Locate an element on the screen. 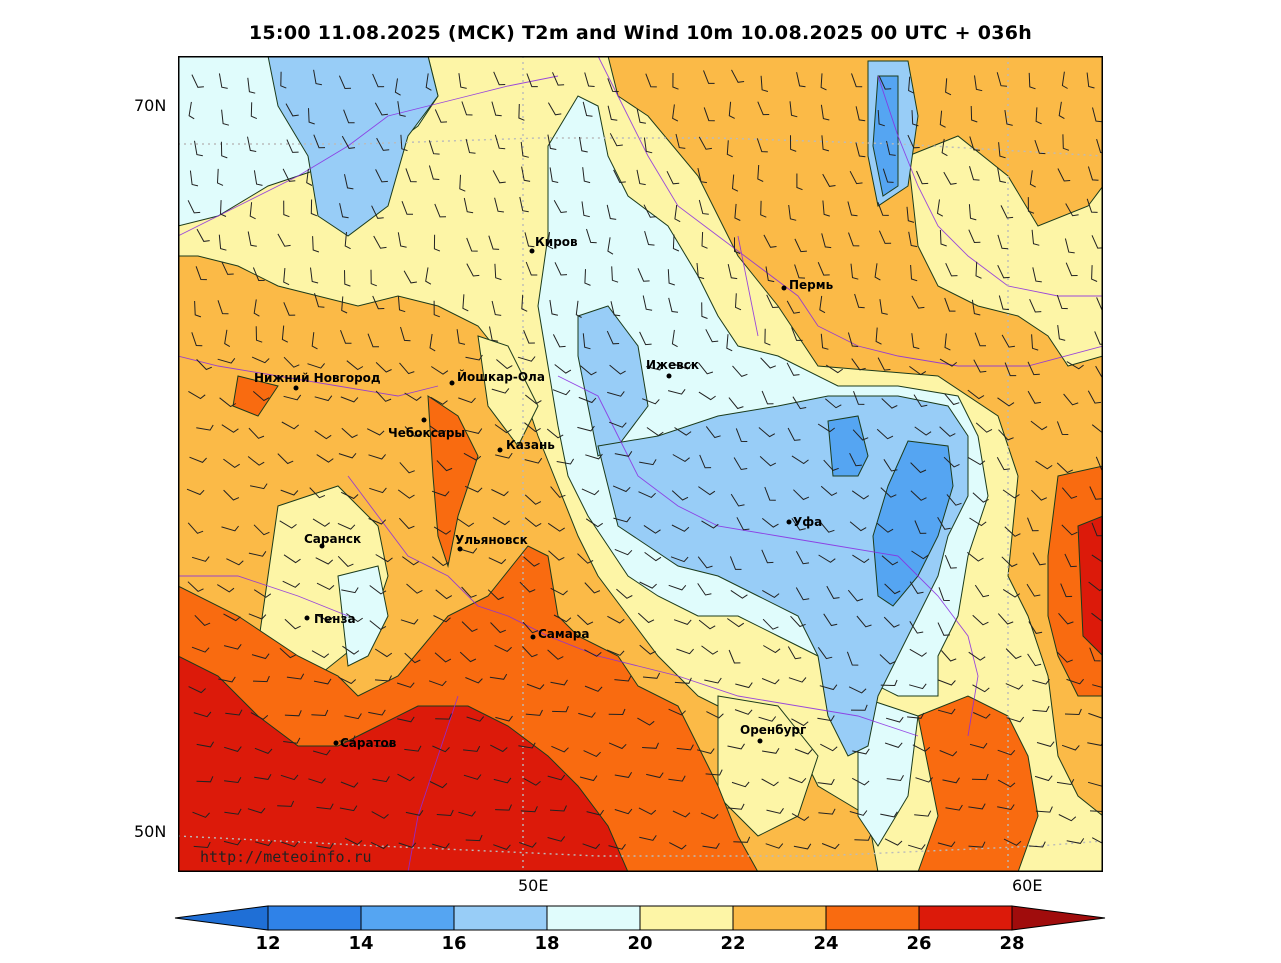  colorbar-tick-label: 12 is located at coordinates (267, 943).